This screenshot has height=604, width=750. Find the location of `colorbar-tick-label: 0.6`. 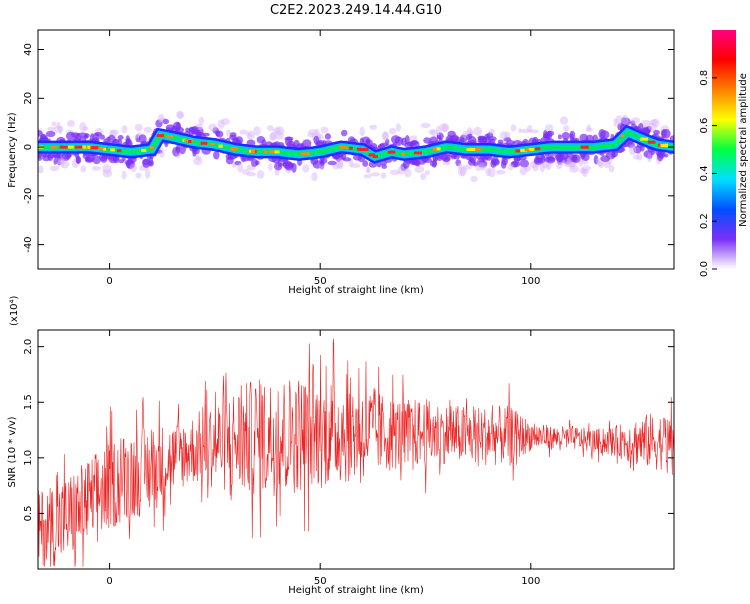

colorbar-tick-label: 0.6 is located at coordinates (704, 126).